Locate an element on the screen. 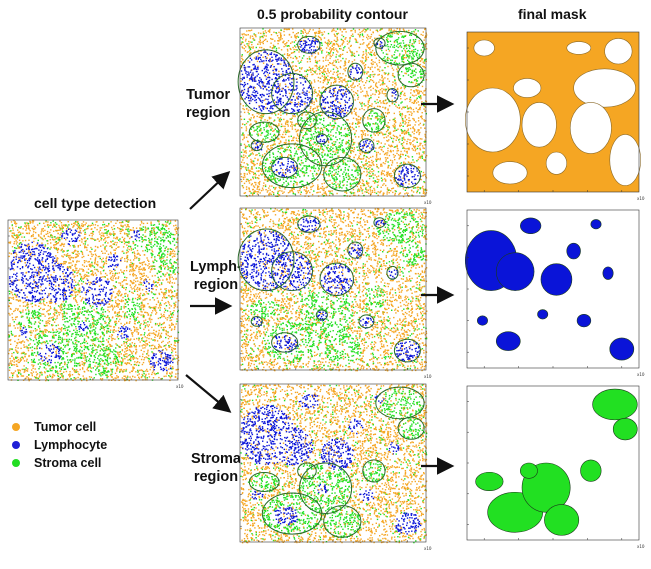  mask-panel-stroma: x10⁴ is located at coordinates (550, 466).